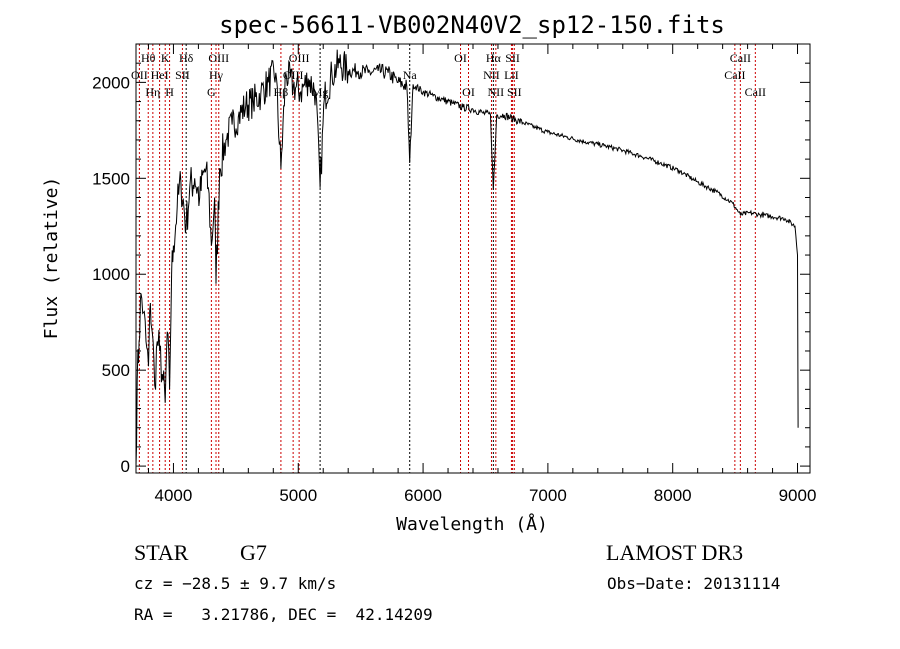  Describe the element at coordinates (298, 495) in the screenshot. I see `x-tick-label: 5000` at that location.